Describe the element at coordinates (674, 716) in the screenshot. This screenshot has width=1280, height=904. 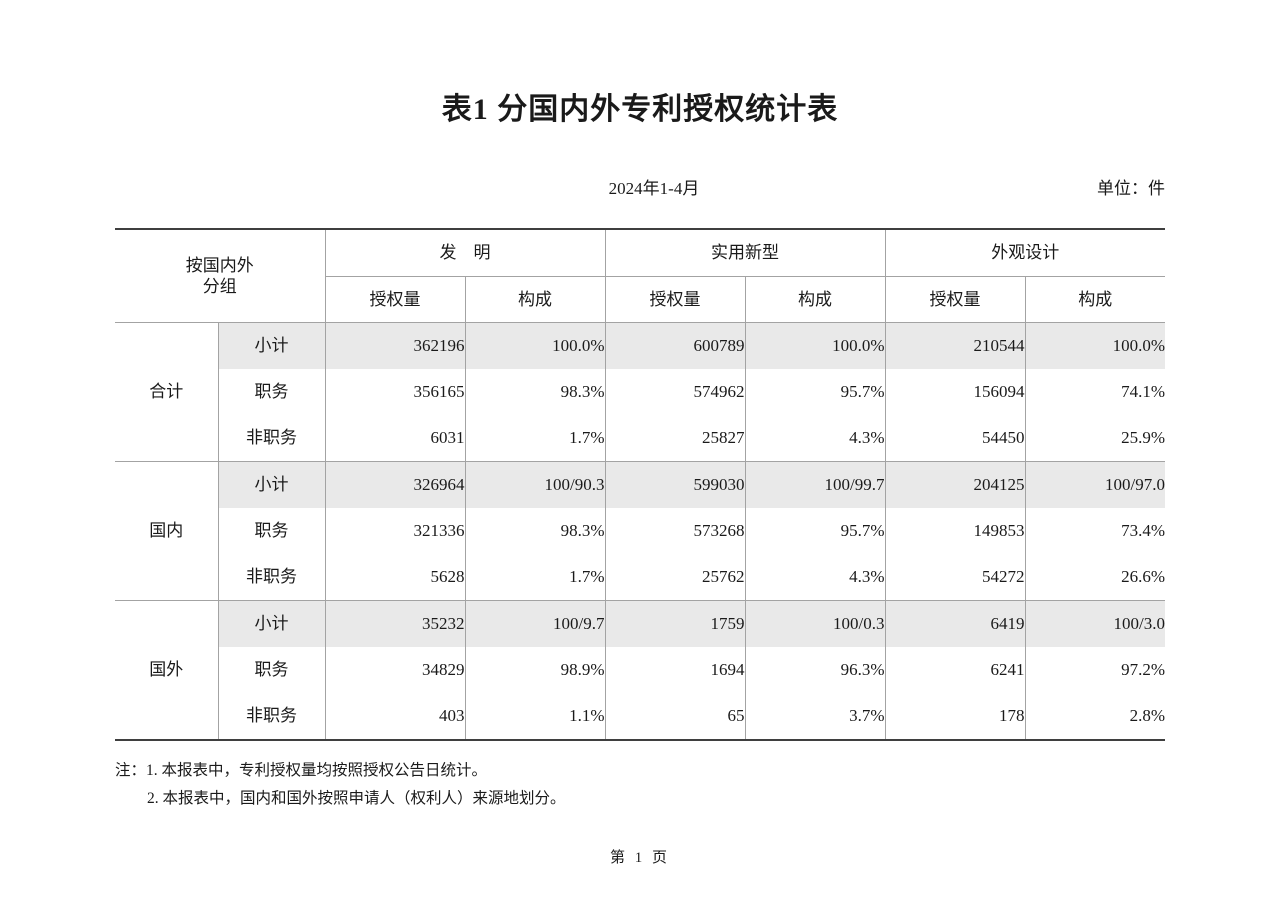
I see `value-cell: 65` at that location.